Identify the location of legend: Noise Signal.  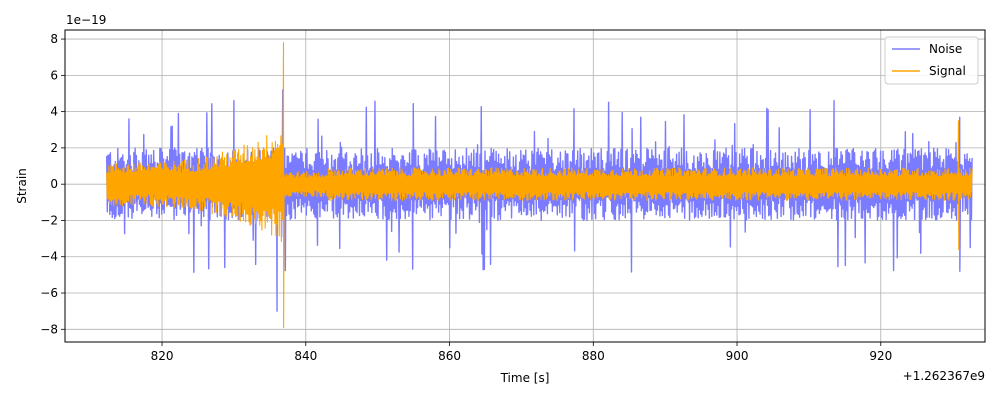
(931, 60).